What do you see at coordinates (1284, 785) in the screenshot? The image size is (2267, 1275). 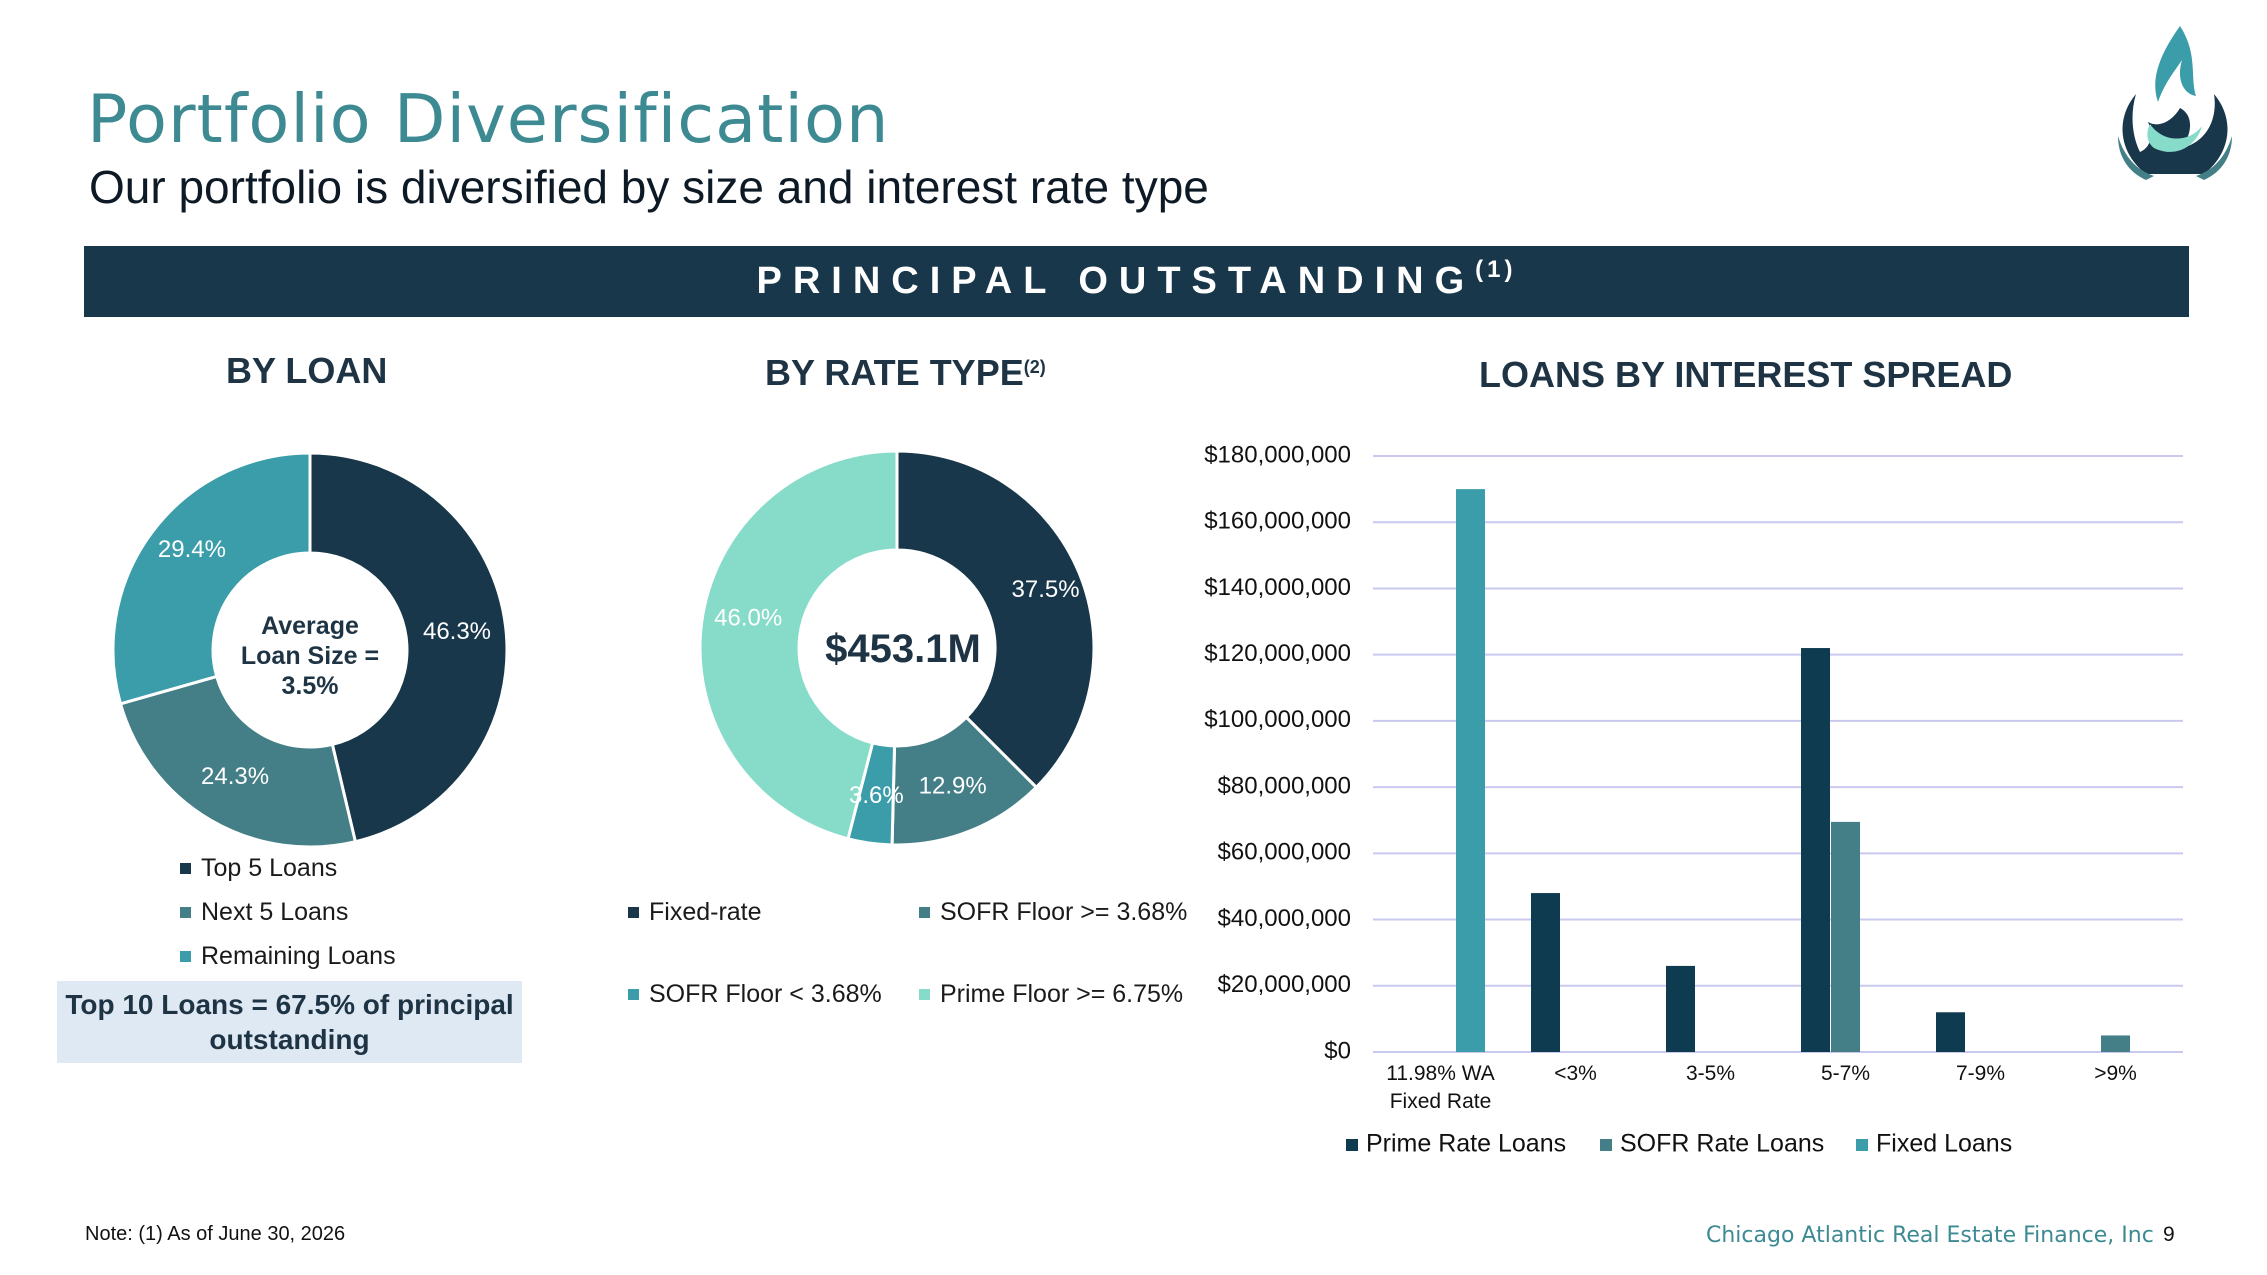 I see `y-tick-label: $80,000,000` at bounding box center [1284, 785].